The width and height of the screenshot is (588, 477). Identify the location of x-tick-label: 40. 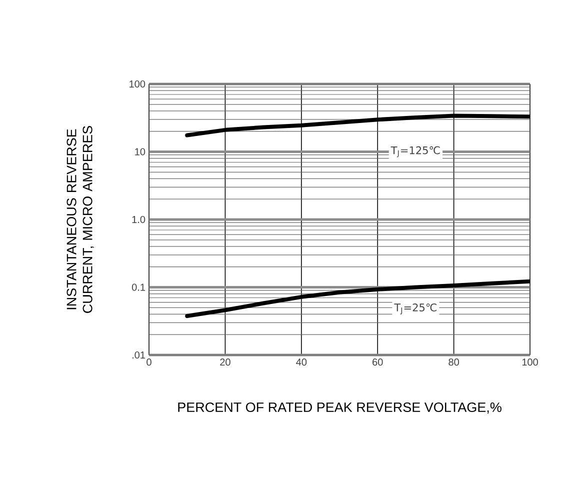
(301, 362).